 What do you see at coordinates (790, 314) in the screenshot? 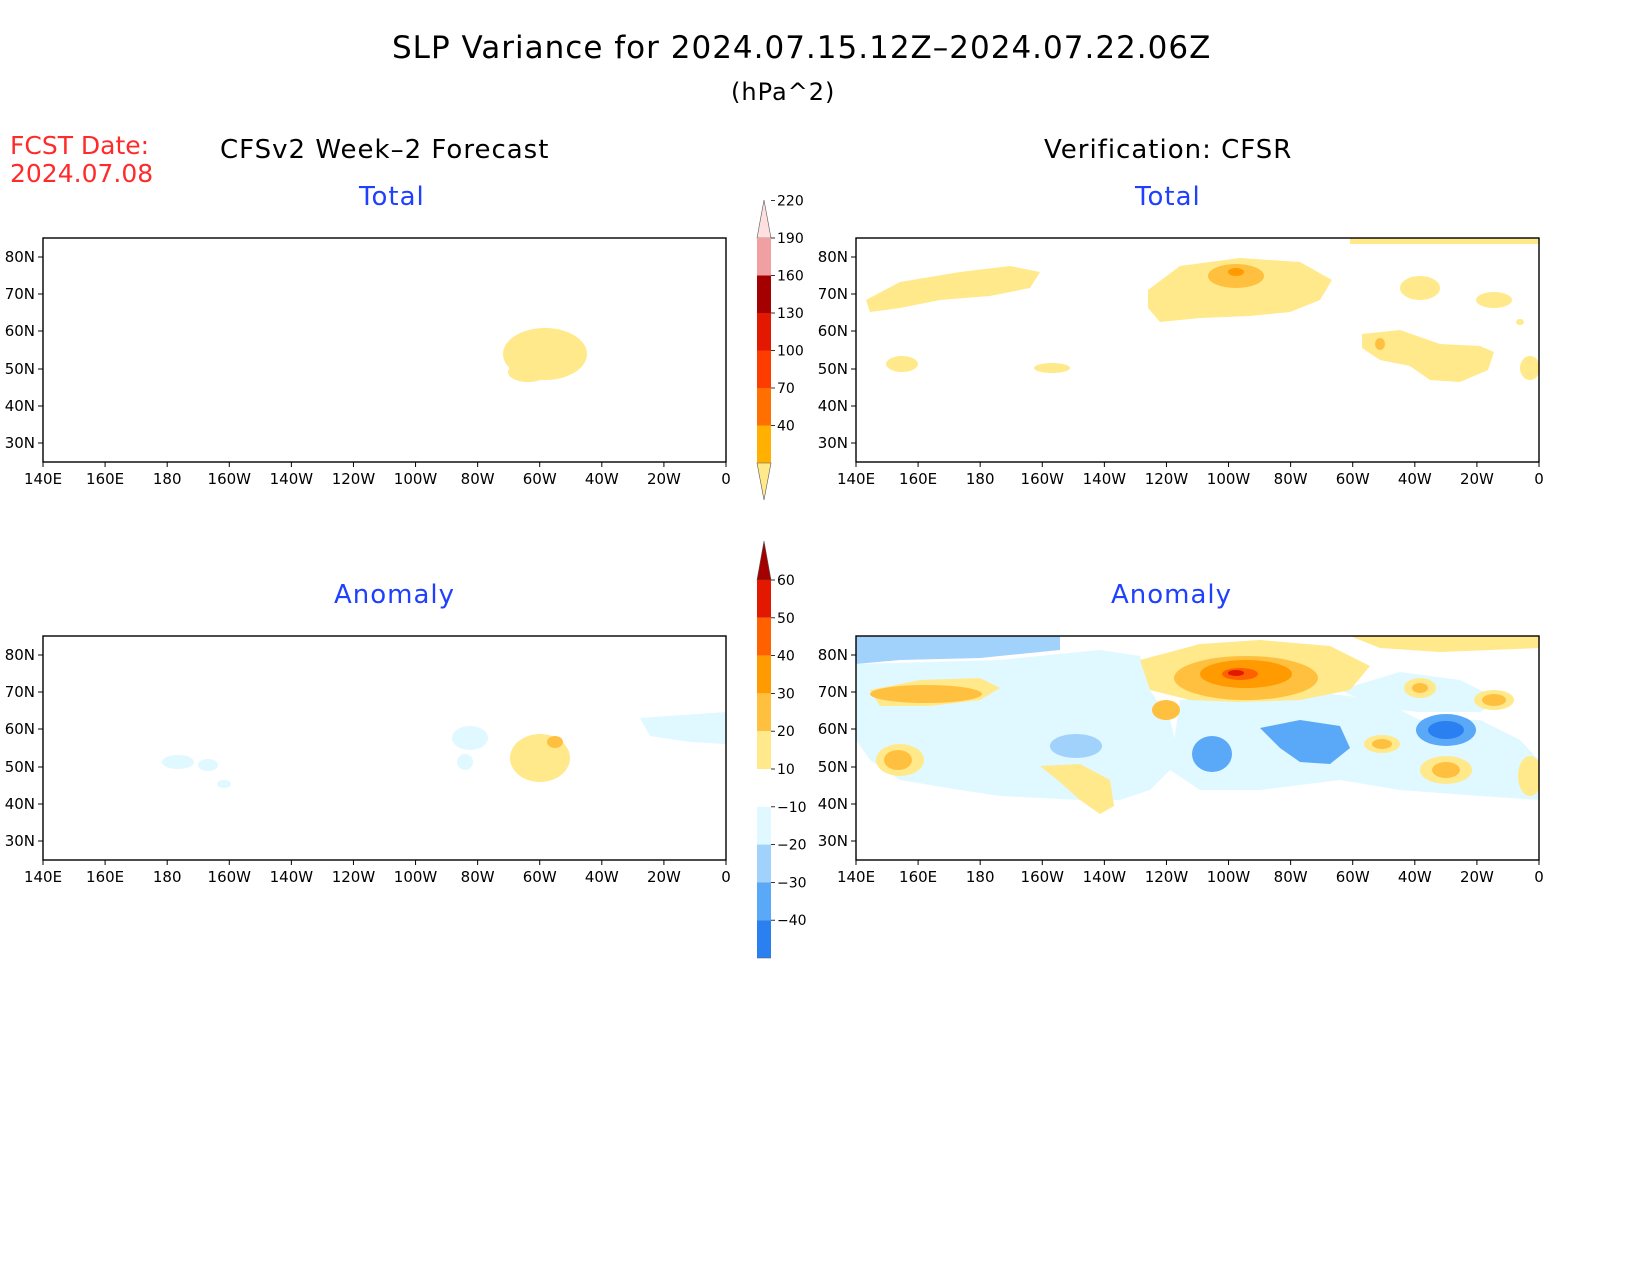
I see `colorbar-level-label: 130` at bounding box center [790, 314].